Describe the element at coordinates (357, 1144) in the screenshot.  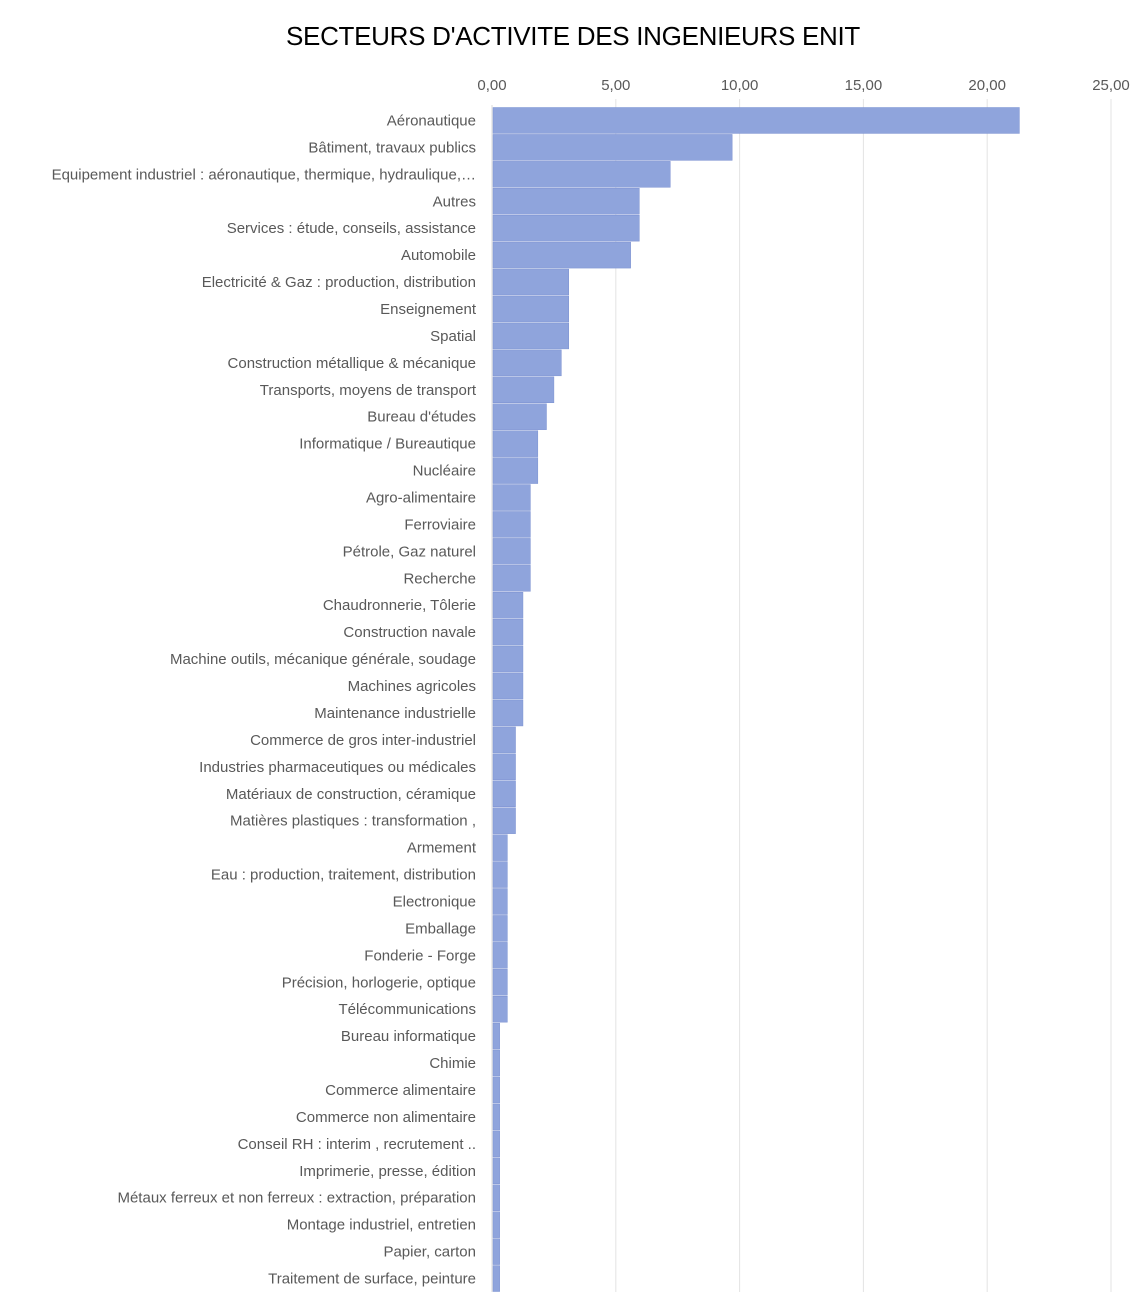
I see `category-label: Conseil RH : interim , recrutement ..` at that location.